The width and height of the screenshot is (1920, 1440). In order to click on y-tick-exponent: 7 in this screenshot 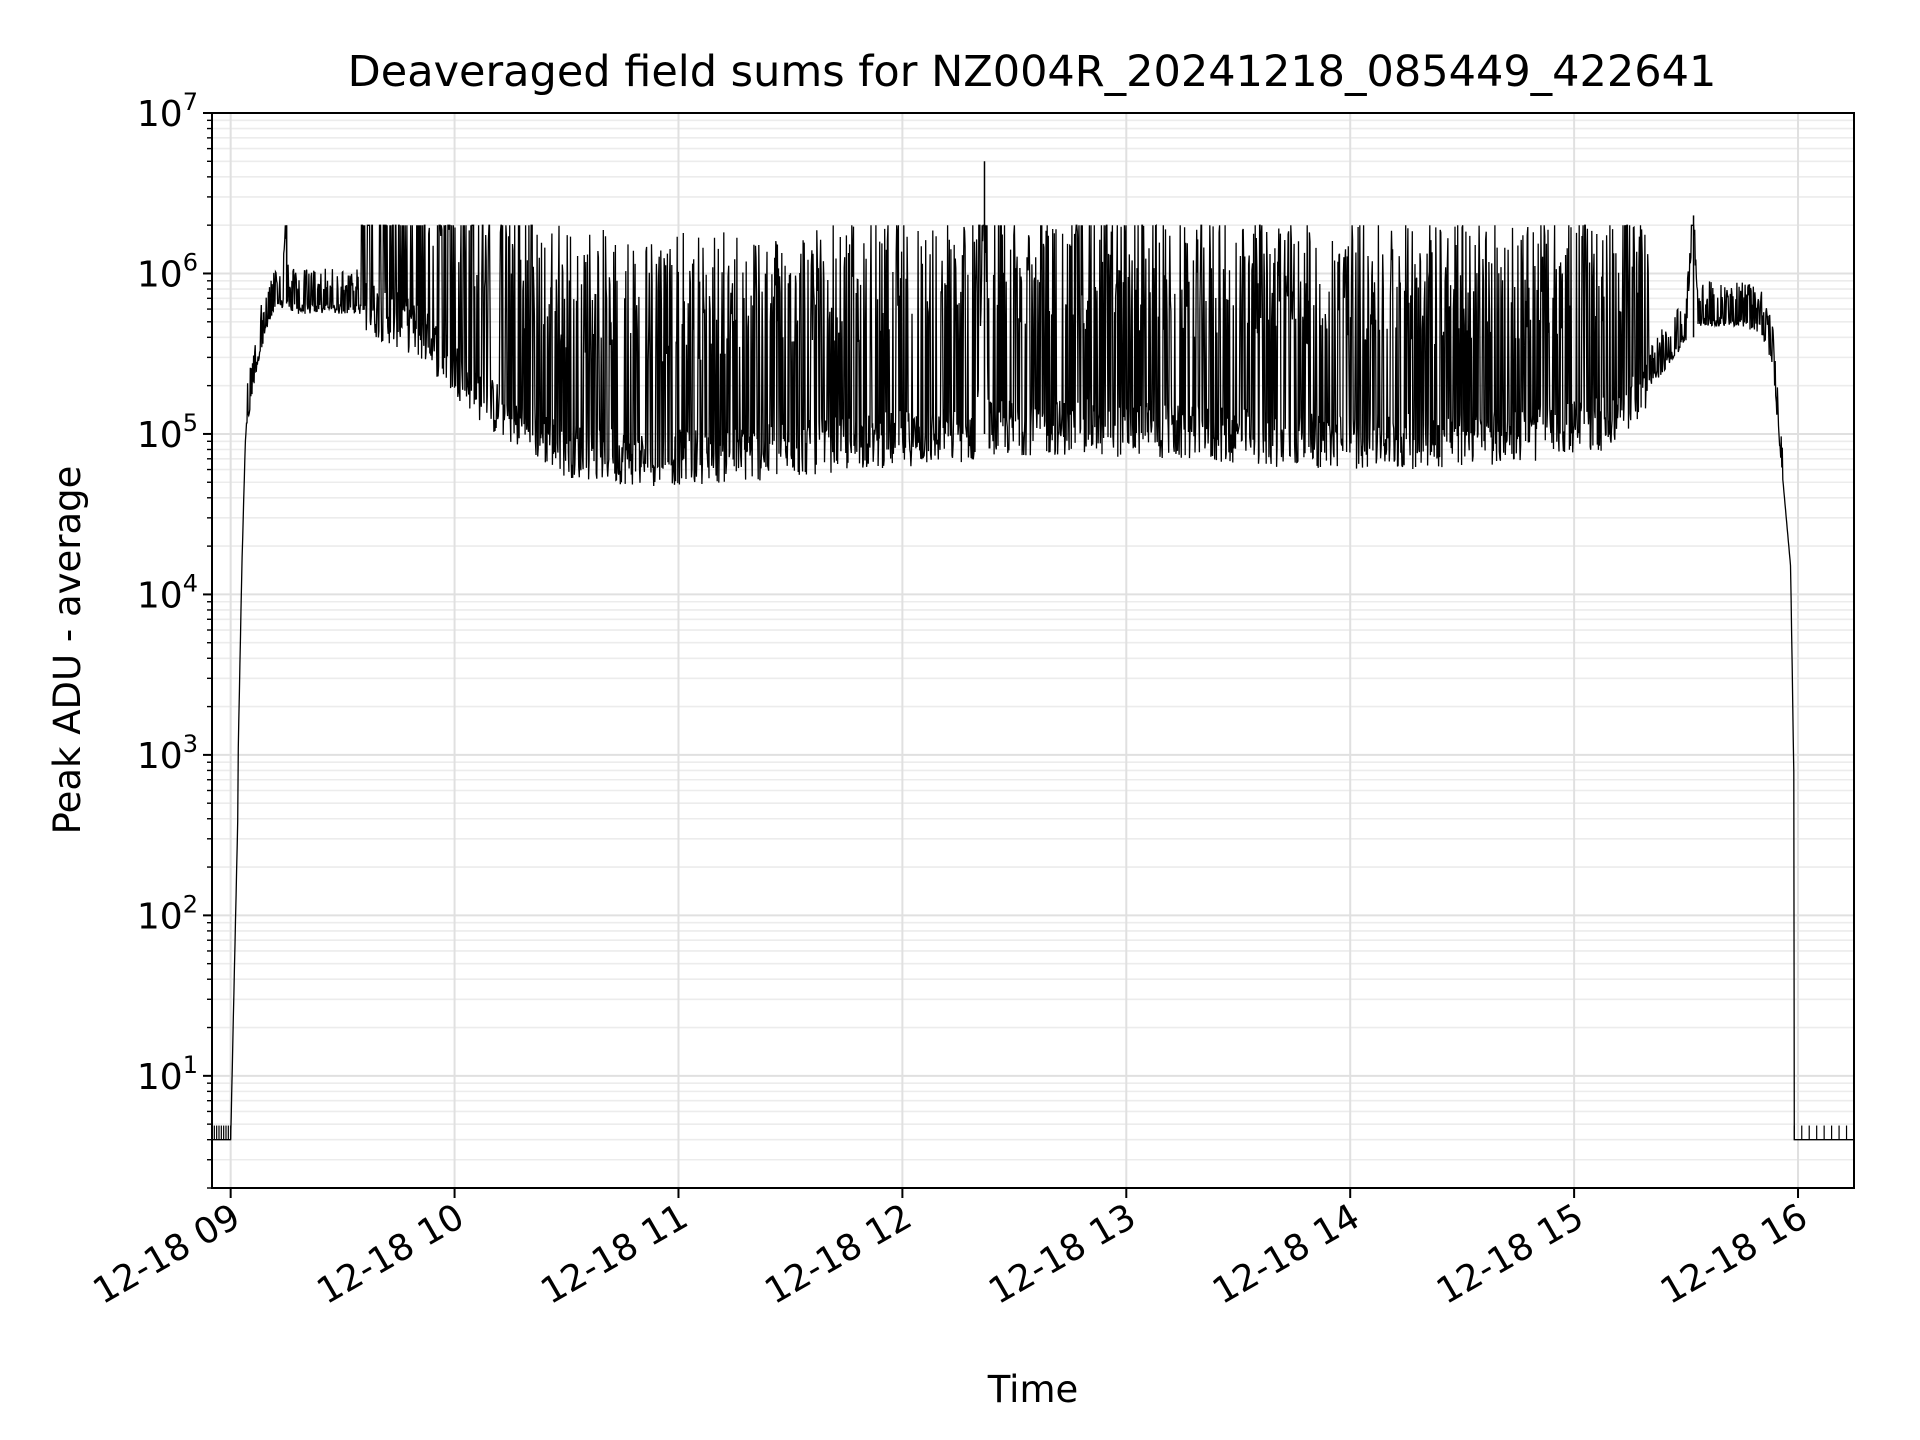, I will do `click(190, 102)`.